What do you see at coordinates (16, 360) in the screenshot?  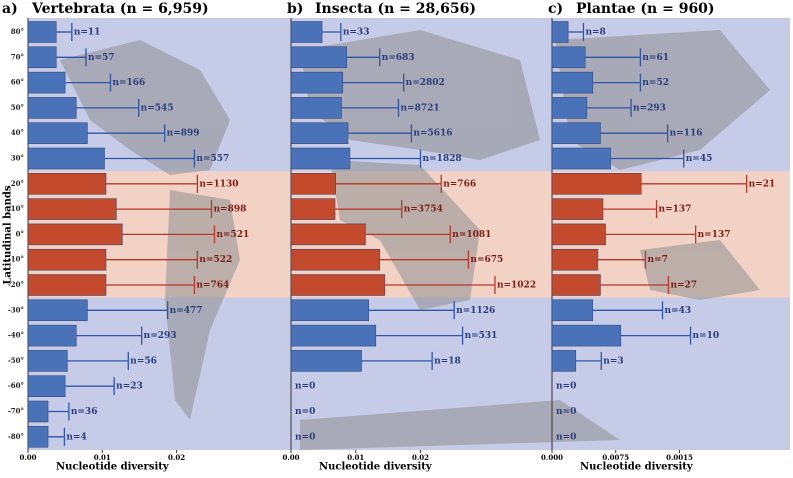 I see `y-tick-label: -50°` at bounding box center [16, 360].